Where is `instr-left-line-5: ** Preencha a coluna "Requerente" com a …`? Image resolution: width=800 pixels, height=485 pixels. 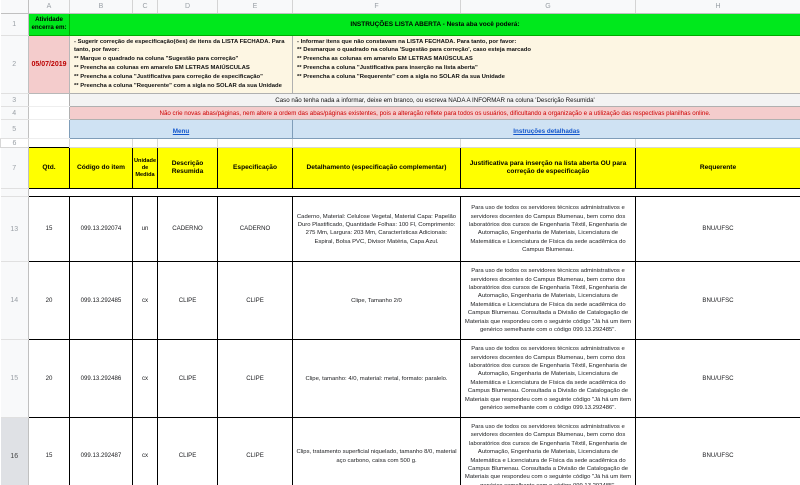 instr-left-line-5: ** Preencha a coluna "Requerente" com a … is located at coordinates (178, 86).